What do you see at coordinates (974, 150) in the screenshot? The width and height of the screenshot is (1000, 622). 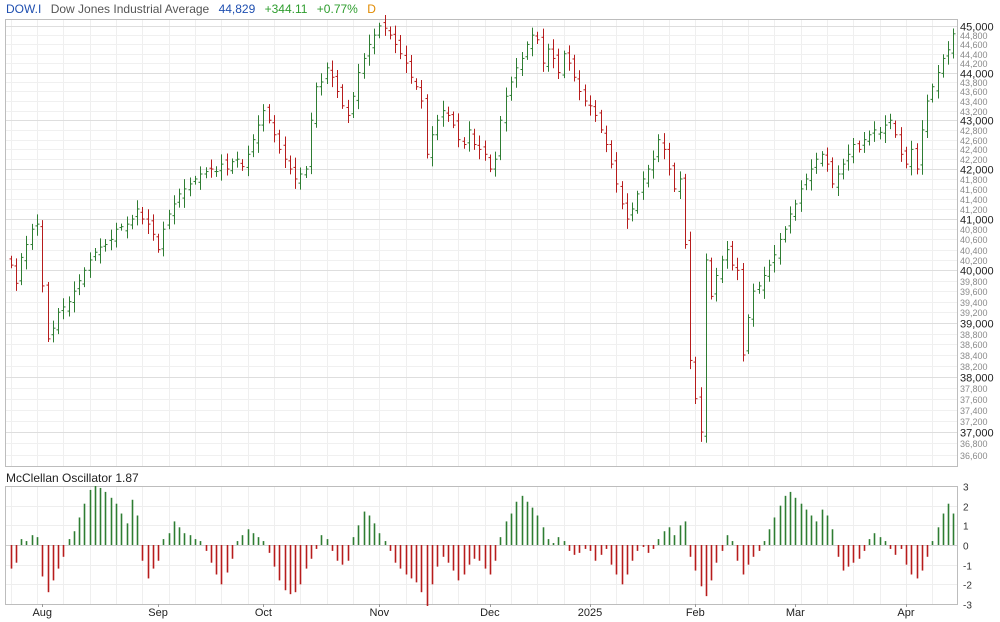 I see `y-tick-label-minor: 42,400` at bounding box center [974, 150].